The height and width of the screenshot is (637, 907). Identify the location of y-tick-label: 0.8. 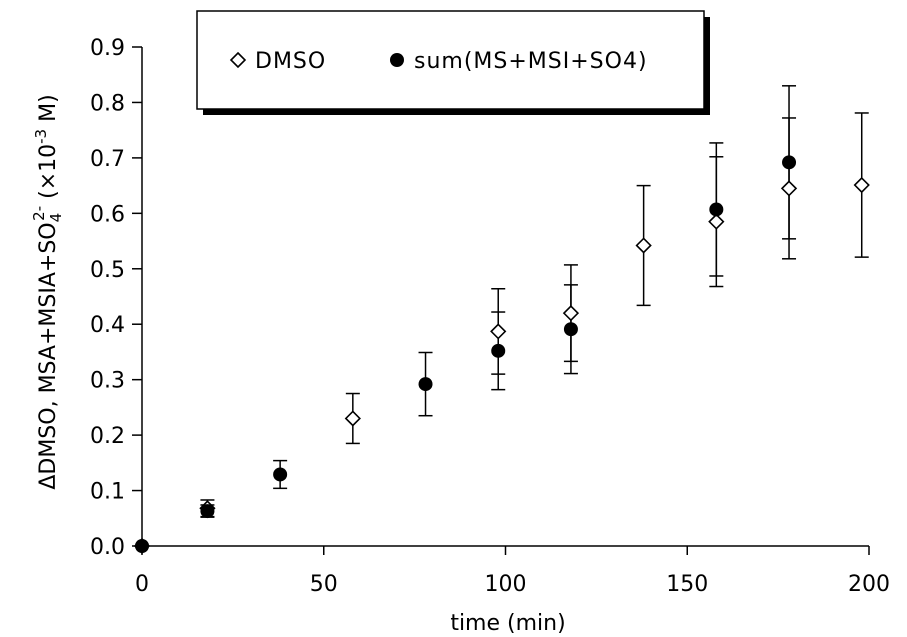
(107, 103).